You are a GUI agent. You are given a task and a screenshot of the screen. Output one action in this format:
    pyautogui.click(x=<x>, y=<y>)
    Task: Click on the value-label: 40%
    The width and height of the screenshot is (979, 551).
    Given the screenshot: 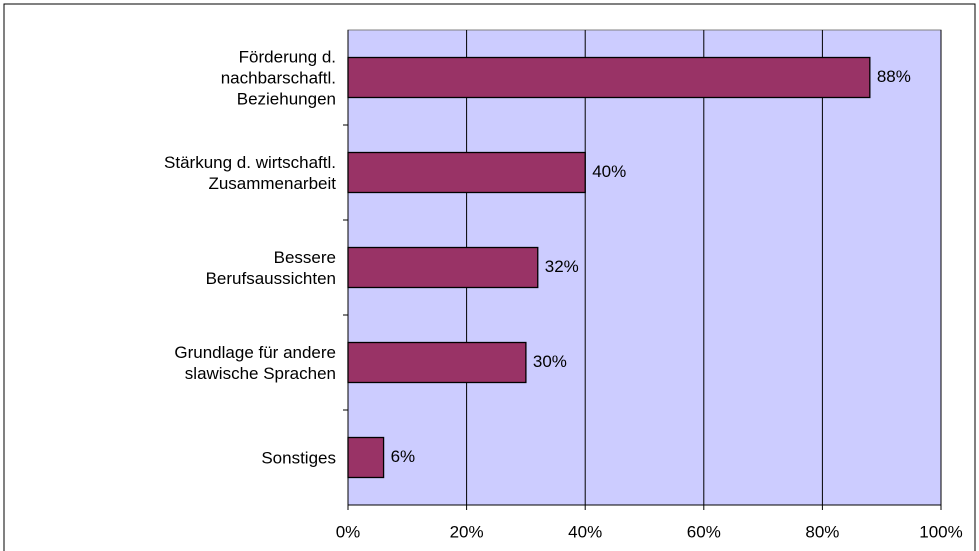 What is the action you would take?
    pyautogui.click(x=609, y=171)
    